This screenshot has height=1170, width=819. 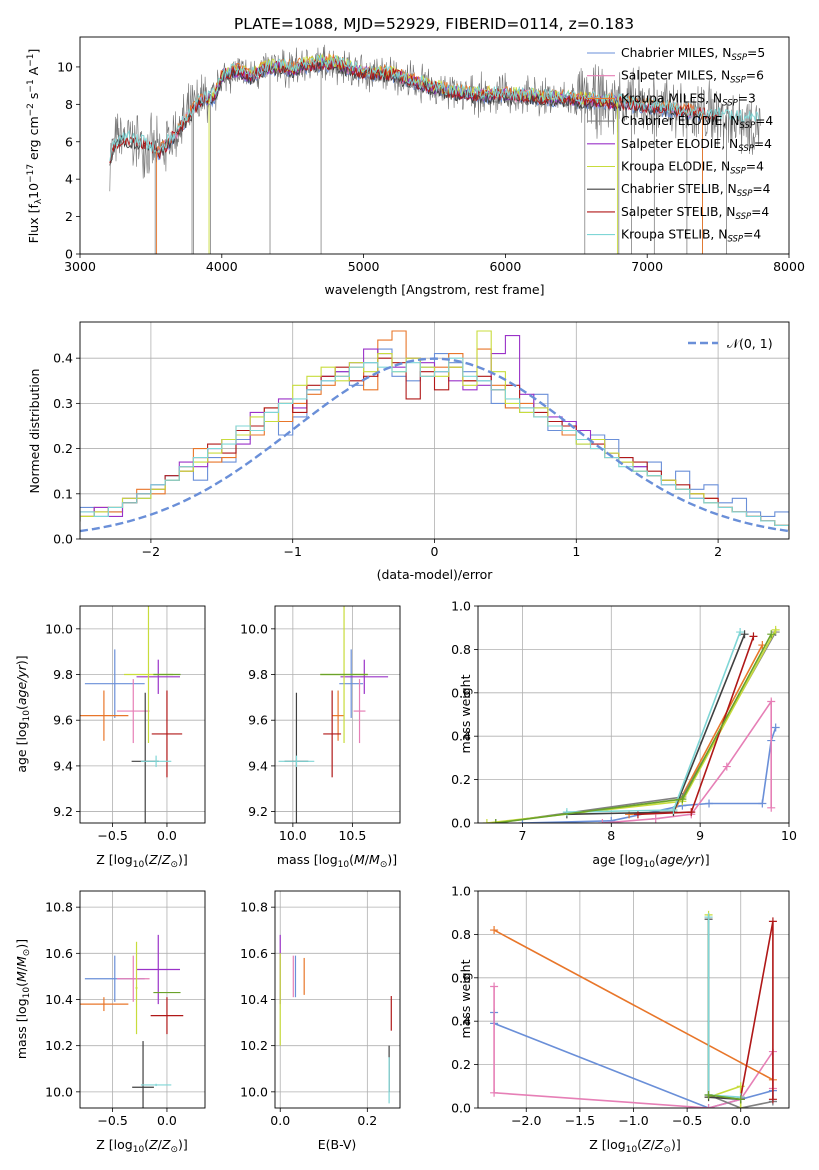 I want to click on x-axis-label: age [log10(age/yr)], so click(x=650, y=861).